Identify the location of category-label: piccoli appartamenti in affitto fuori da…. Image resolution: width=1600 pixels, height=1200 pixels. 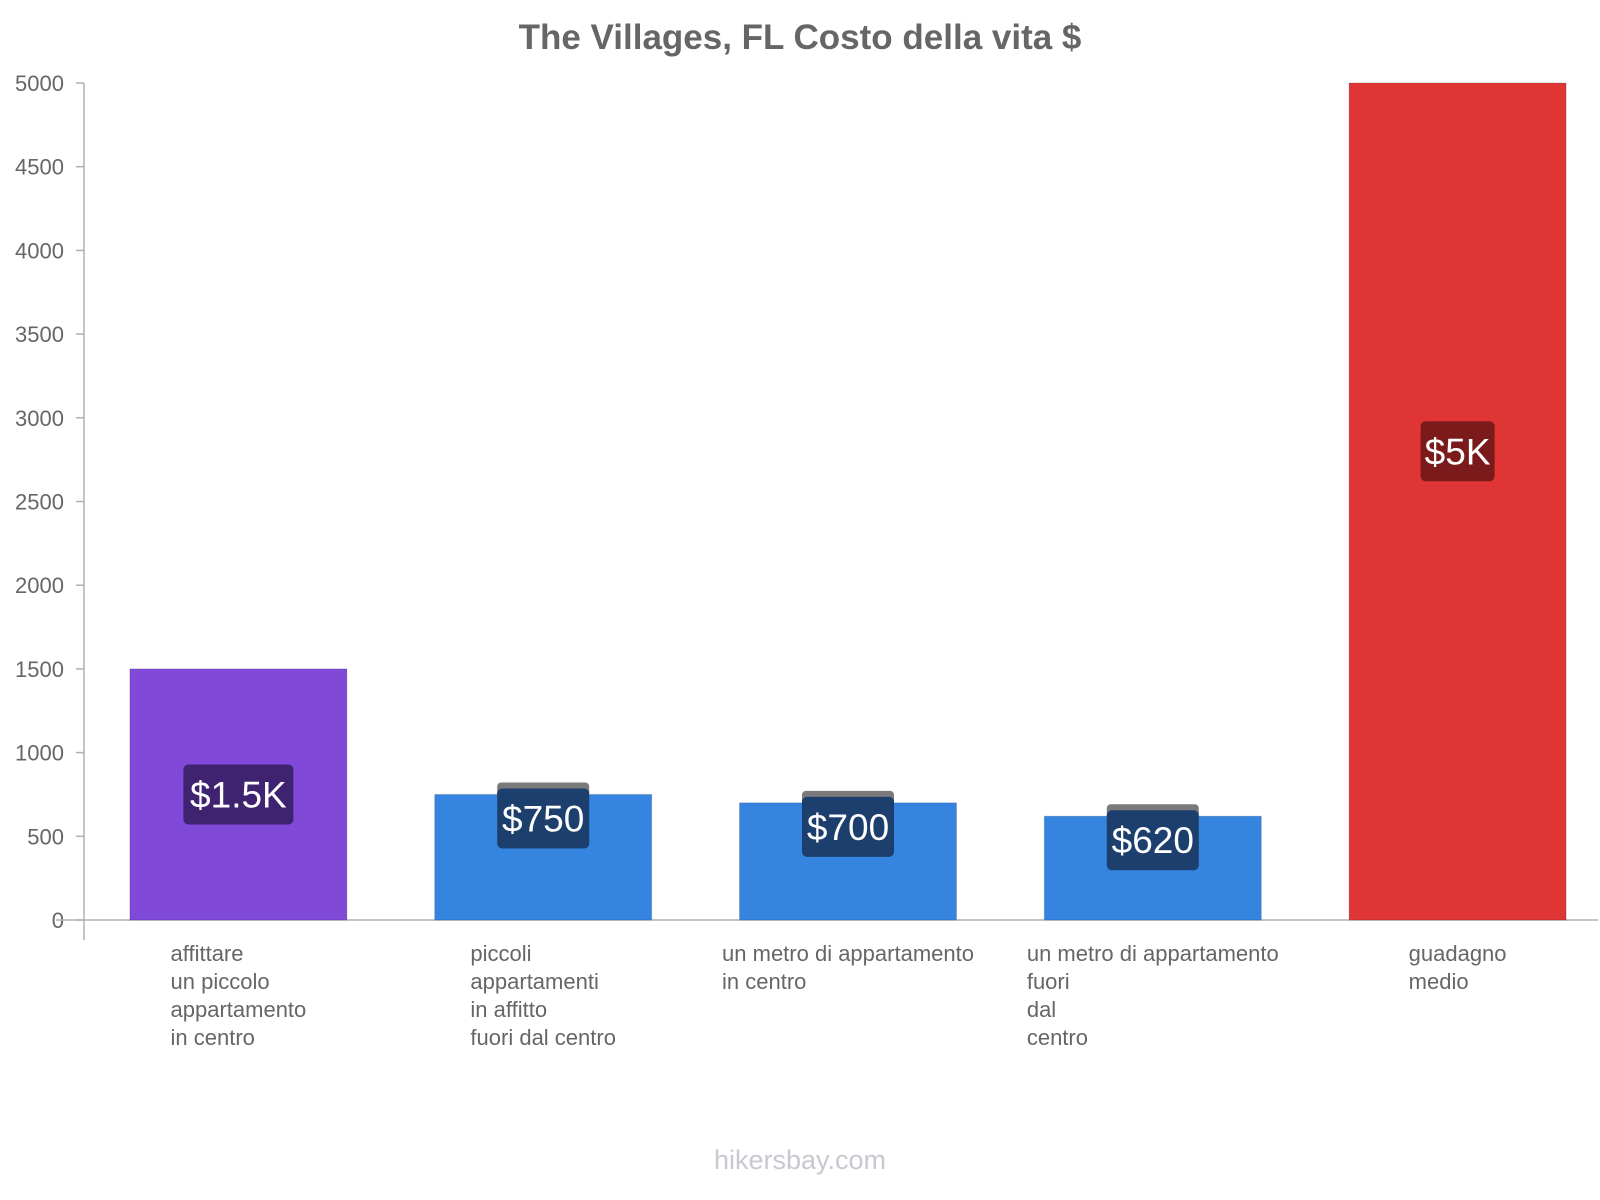
(543, 995).